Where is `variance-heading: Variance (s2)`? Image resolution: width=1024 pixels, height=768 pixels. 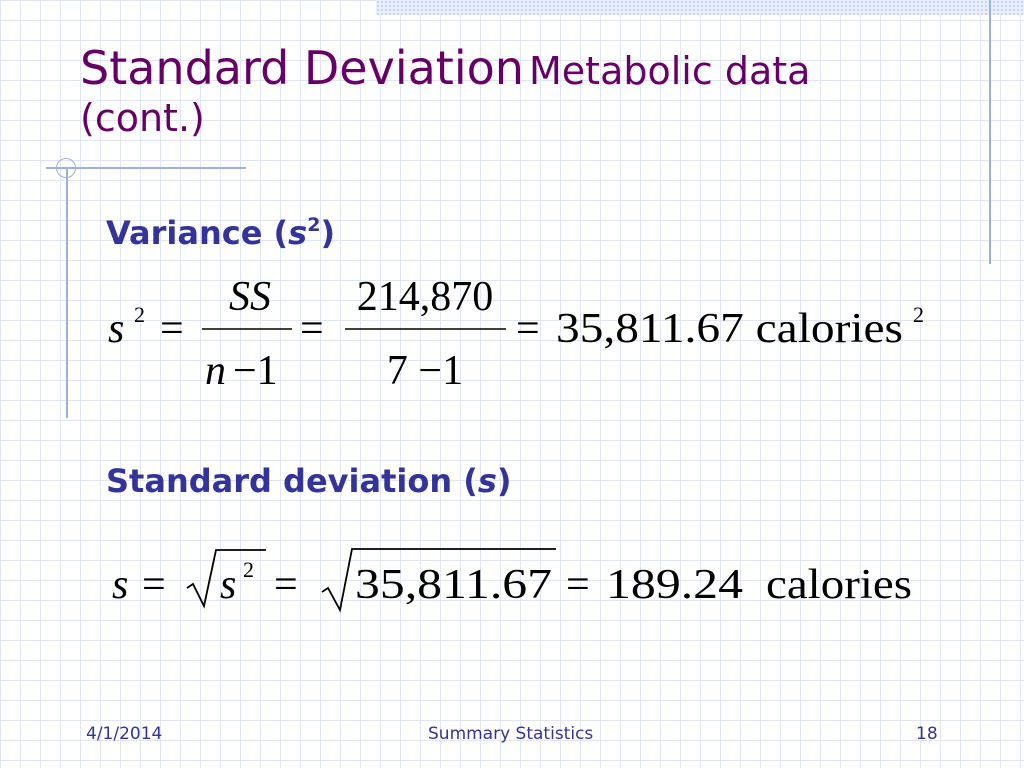
variance-heading: Variance (s2) is located at coordinates (220, 233).